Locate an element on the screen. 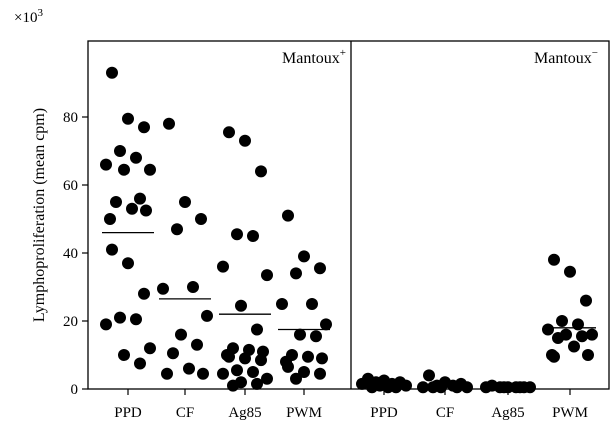  y-tick-label: 40 is located at coordinates (70, 254).